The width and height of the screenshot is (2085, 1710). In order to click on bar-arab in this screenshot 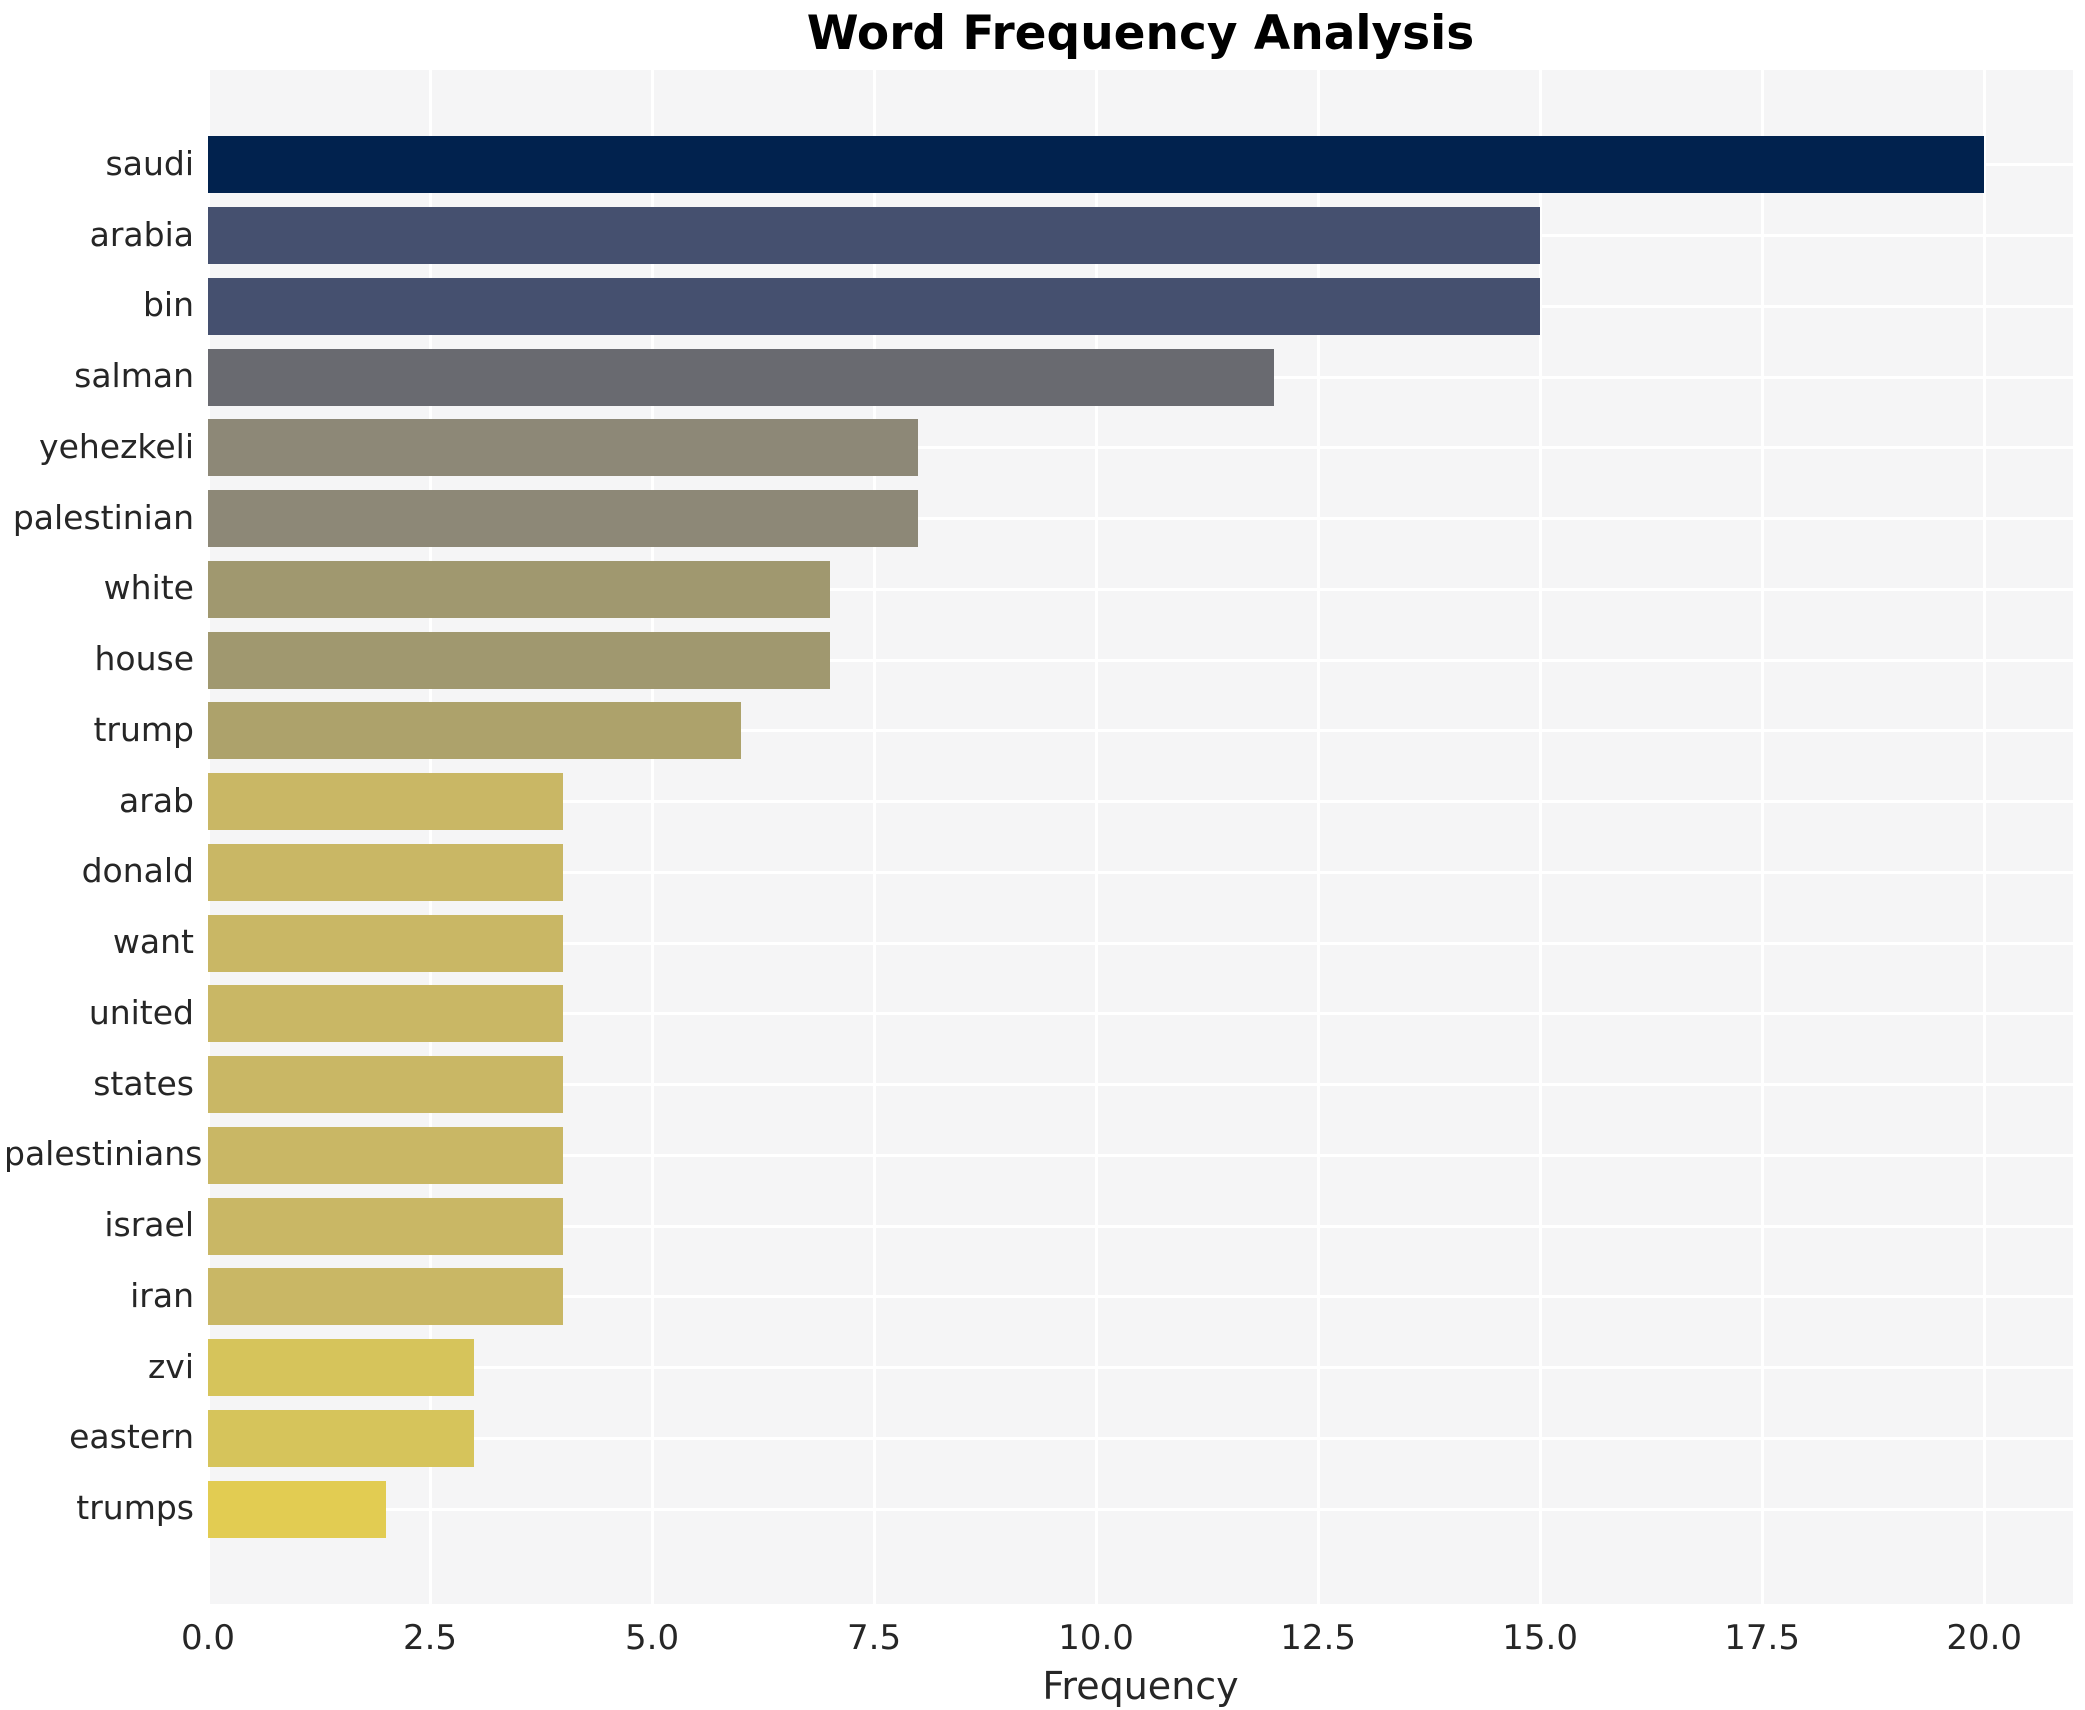, I will do `click(386, 802)`.